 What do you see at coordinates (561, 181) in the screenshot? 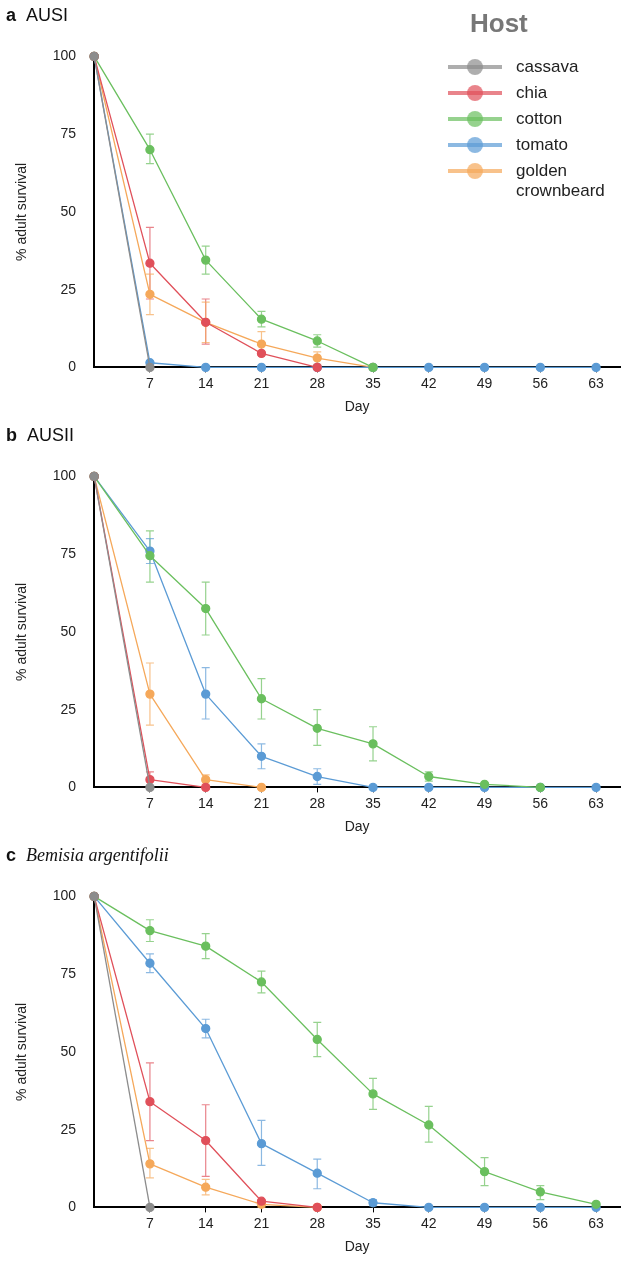
I see `legend-label: golden crownbeard` at bounding box center [561, 181].